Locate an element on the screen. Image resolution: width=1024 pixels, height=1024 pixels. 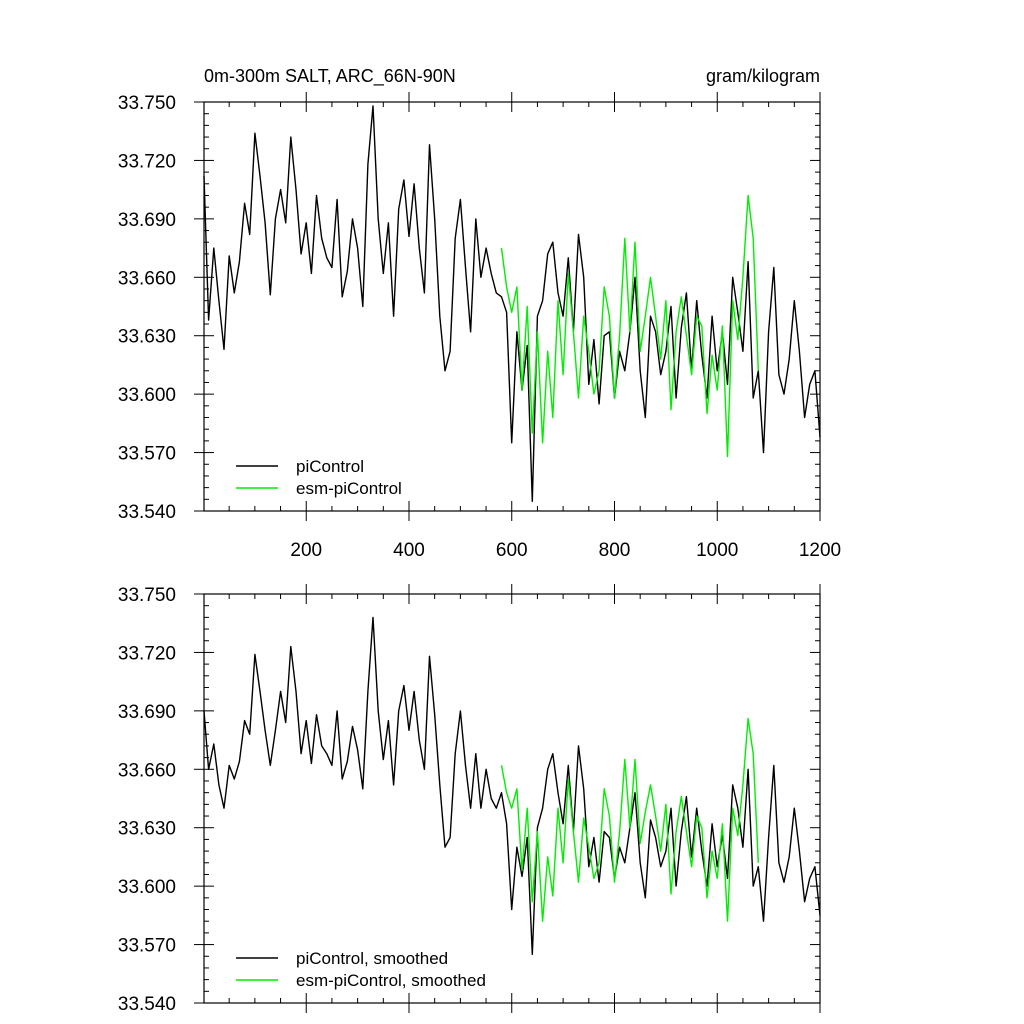
x-tick-label: 600 is located at coordinates (512, 550).